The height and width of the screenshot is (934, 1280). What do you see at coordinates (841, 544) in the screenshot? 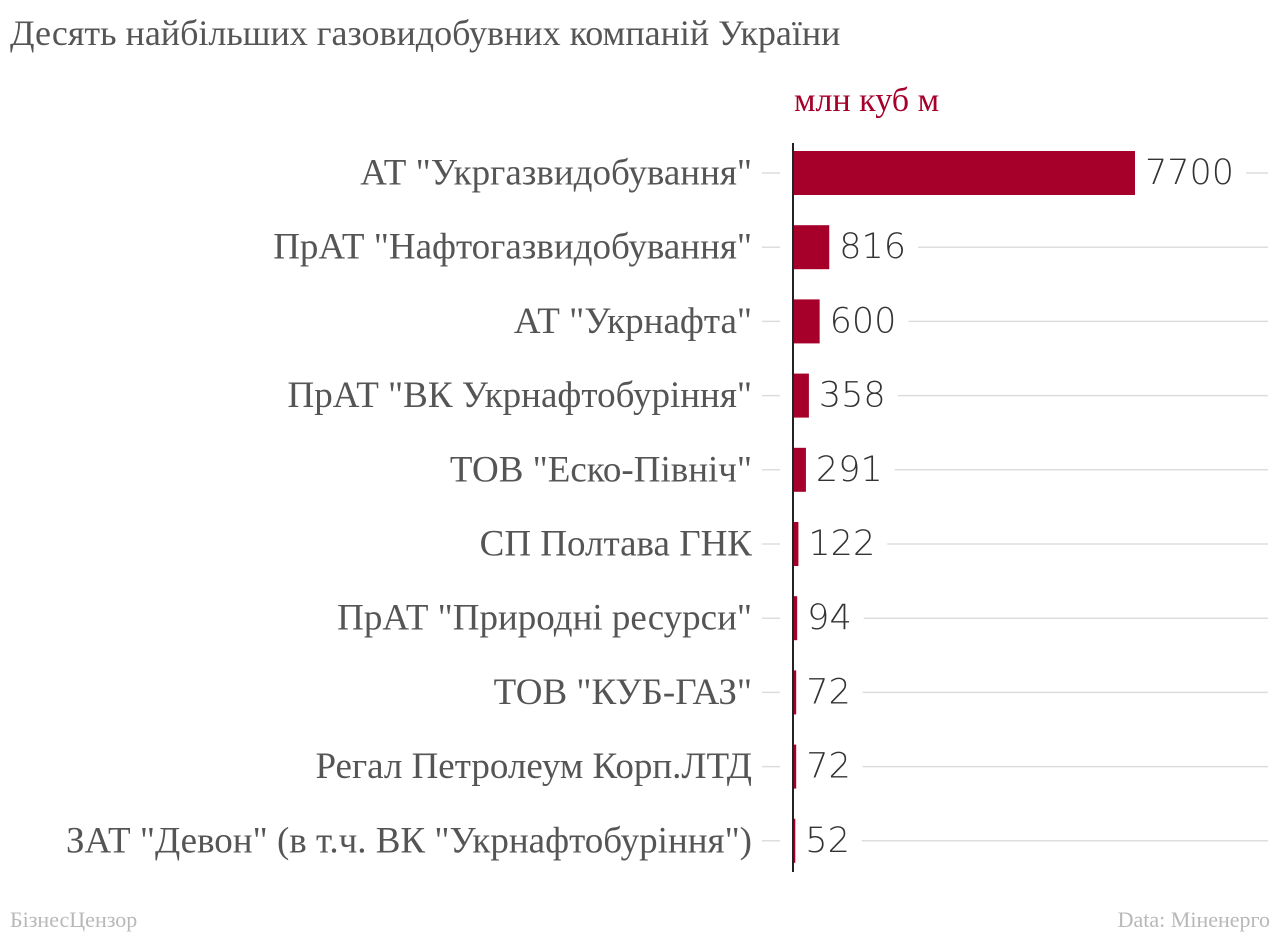
I see `value-label: 122` at bounding box center [841, 544].